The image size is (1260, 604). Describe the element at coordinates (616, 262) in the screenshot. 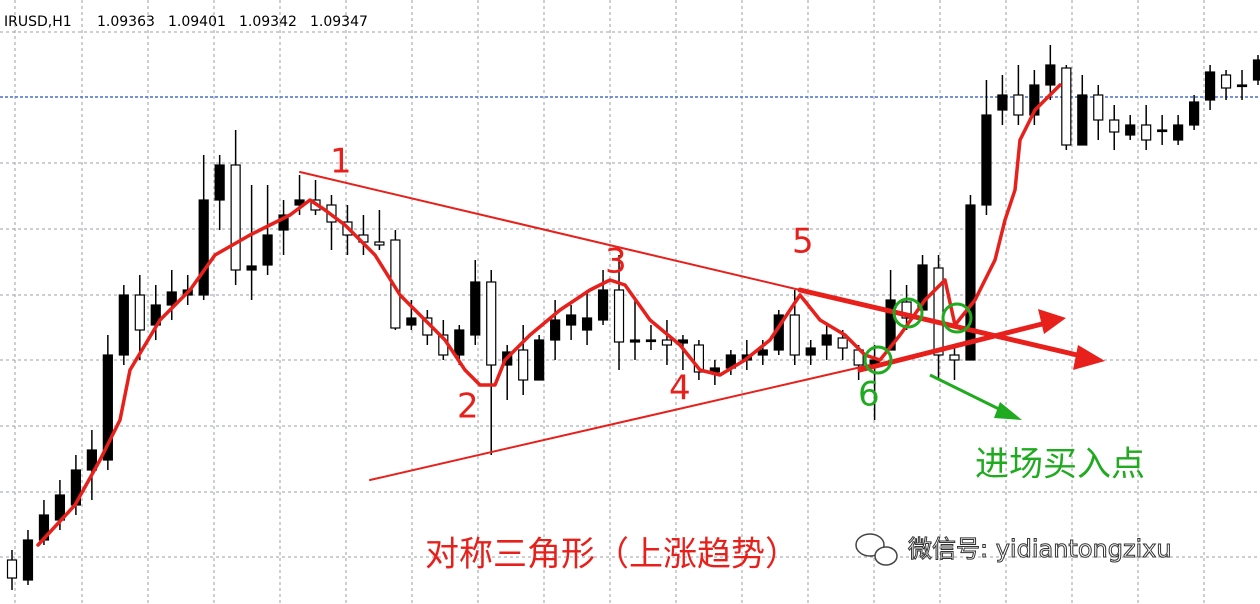

I see `point-label: 3` at that location.